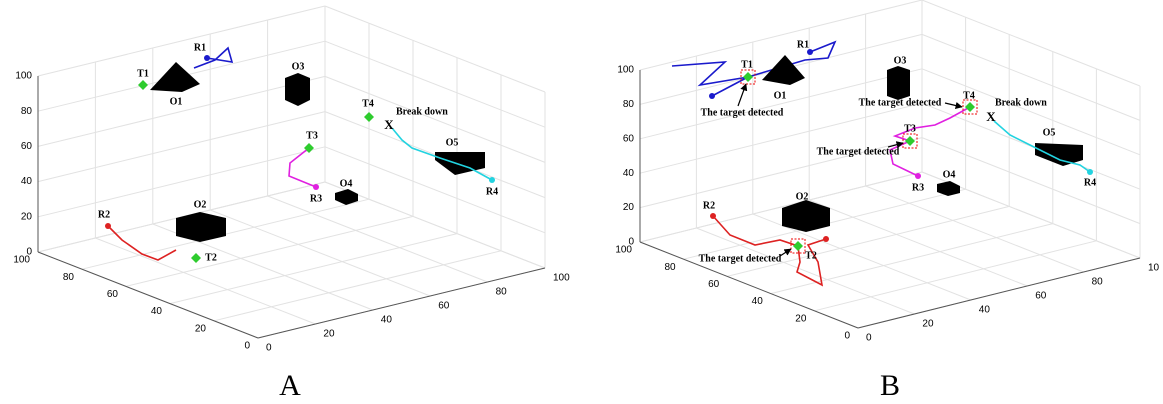 The width and height of the screenshot is (1163, 404). Describe the element at coordinates (1021, 102) in the screenshot. I see `annotation: Break down` at that location.